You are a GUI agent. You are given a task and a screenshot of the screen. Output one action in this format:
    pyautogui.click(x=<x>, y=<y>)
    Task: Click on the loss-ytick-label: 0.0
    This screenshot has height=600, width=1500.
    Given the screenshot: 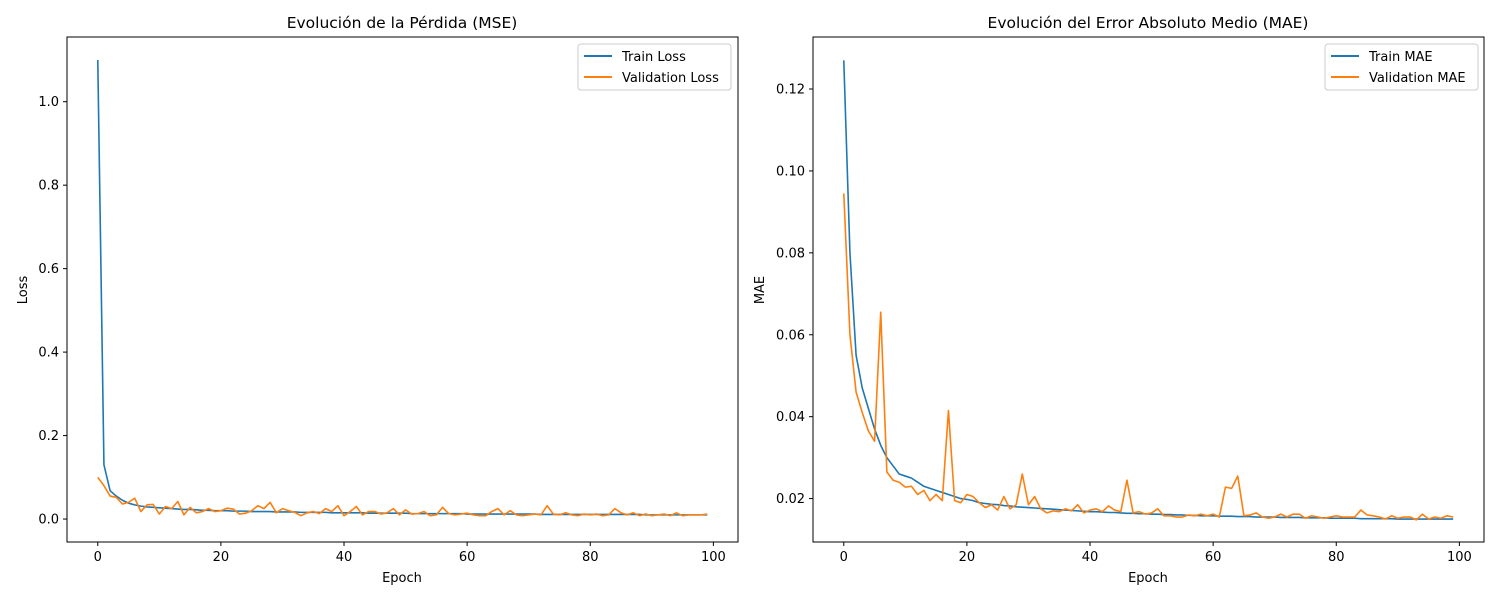 What is the action you would take?
    pyautogui.click(x=48, y=520)
    